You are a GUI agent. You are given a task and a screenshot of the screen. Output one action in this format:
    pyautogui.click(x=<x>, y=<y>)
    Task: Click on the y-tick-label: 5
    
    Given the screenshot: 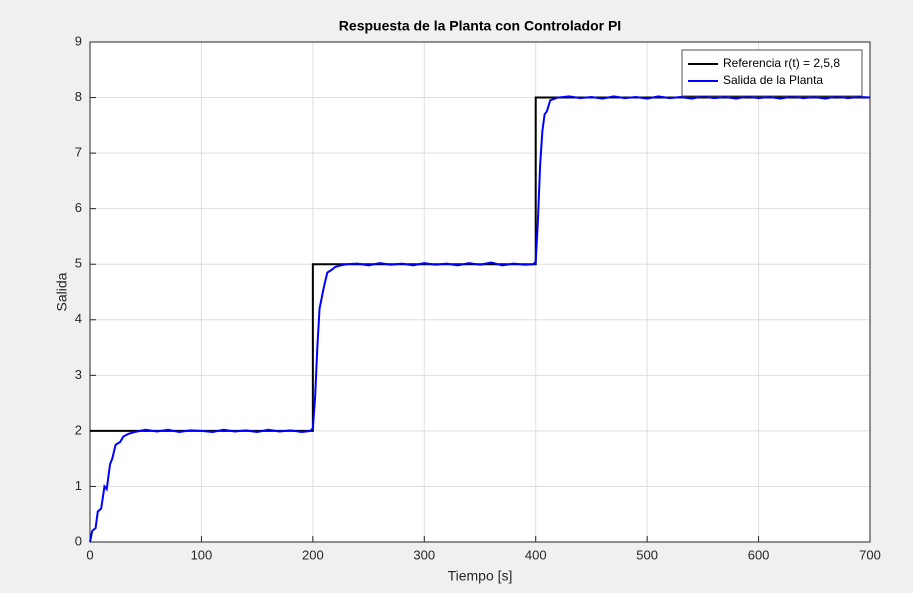 What is the action you would take?
    pyautogui.click(x=78, y=263)
    